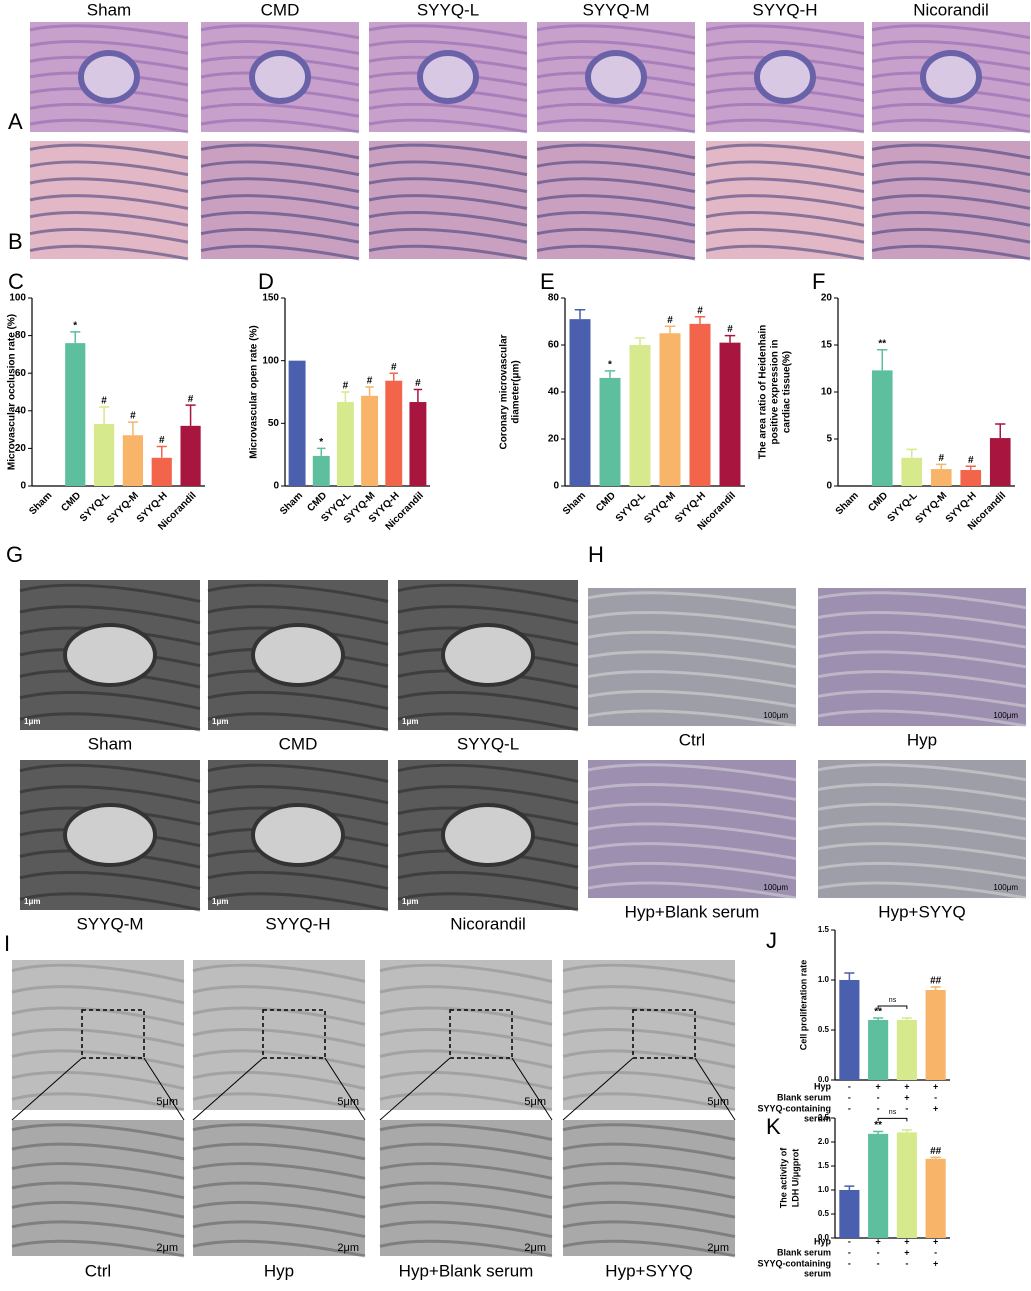 This screenshot has width=1031, height=1291. I want to click on significance: ##, so click(936, 981).